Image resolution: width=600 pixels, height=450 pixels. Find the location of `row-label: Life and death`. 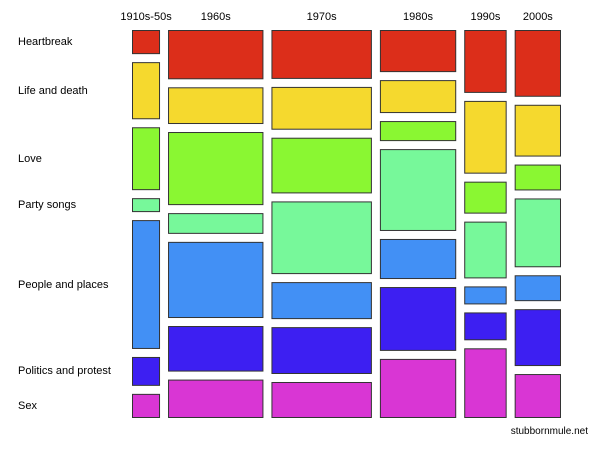

row-label: Life and death is located at coordinates (53, 90).